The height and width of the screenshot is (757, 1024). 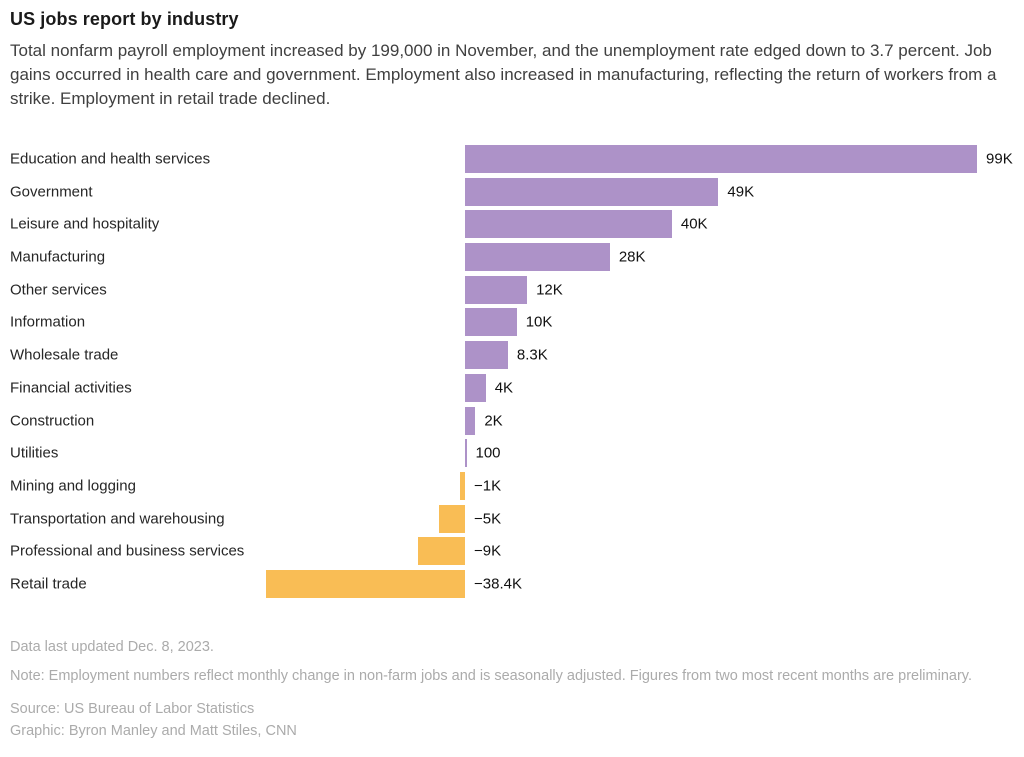 I want to click on category-label: Other services, so click(x=58, y=290).